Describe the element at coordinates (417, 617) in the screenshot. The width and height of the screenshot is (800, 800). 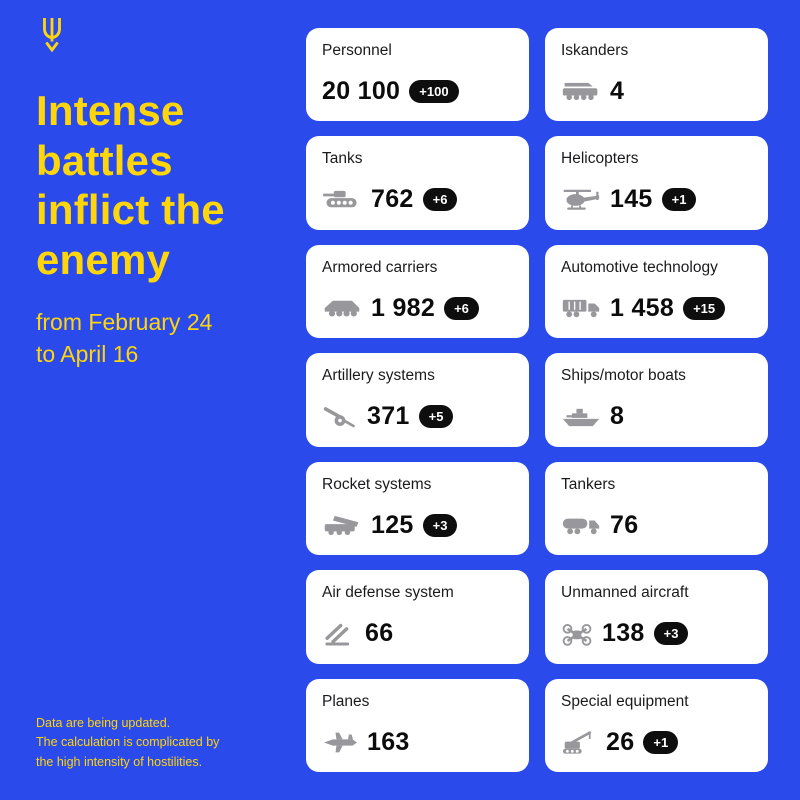
I see `stat-card-air-defense: Air defense system 66` at that location.